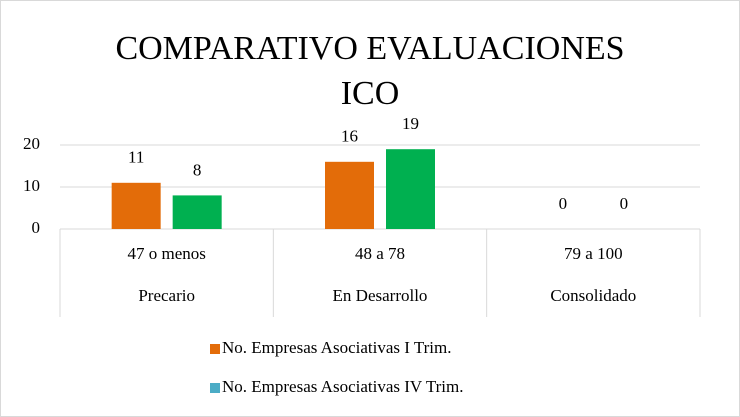 The image size is (740, 417). What do you see at coordinates (380, 253) in the screenshot?
I see `x-tick-label: 48 a 78` at bounding box center [380, 253].